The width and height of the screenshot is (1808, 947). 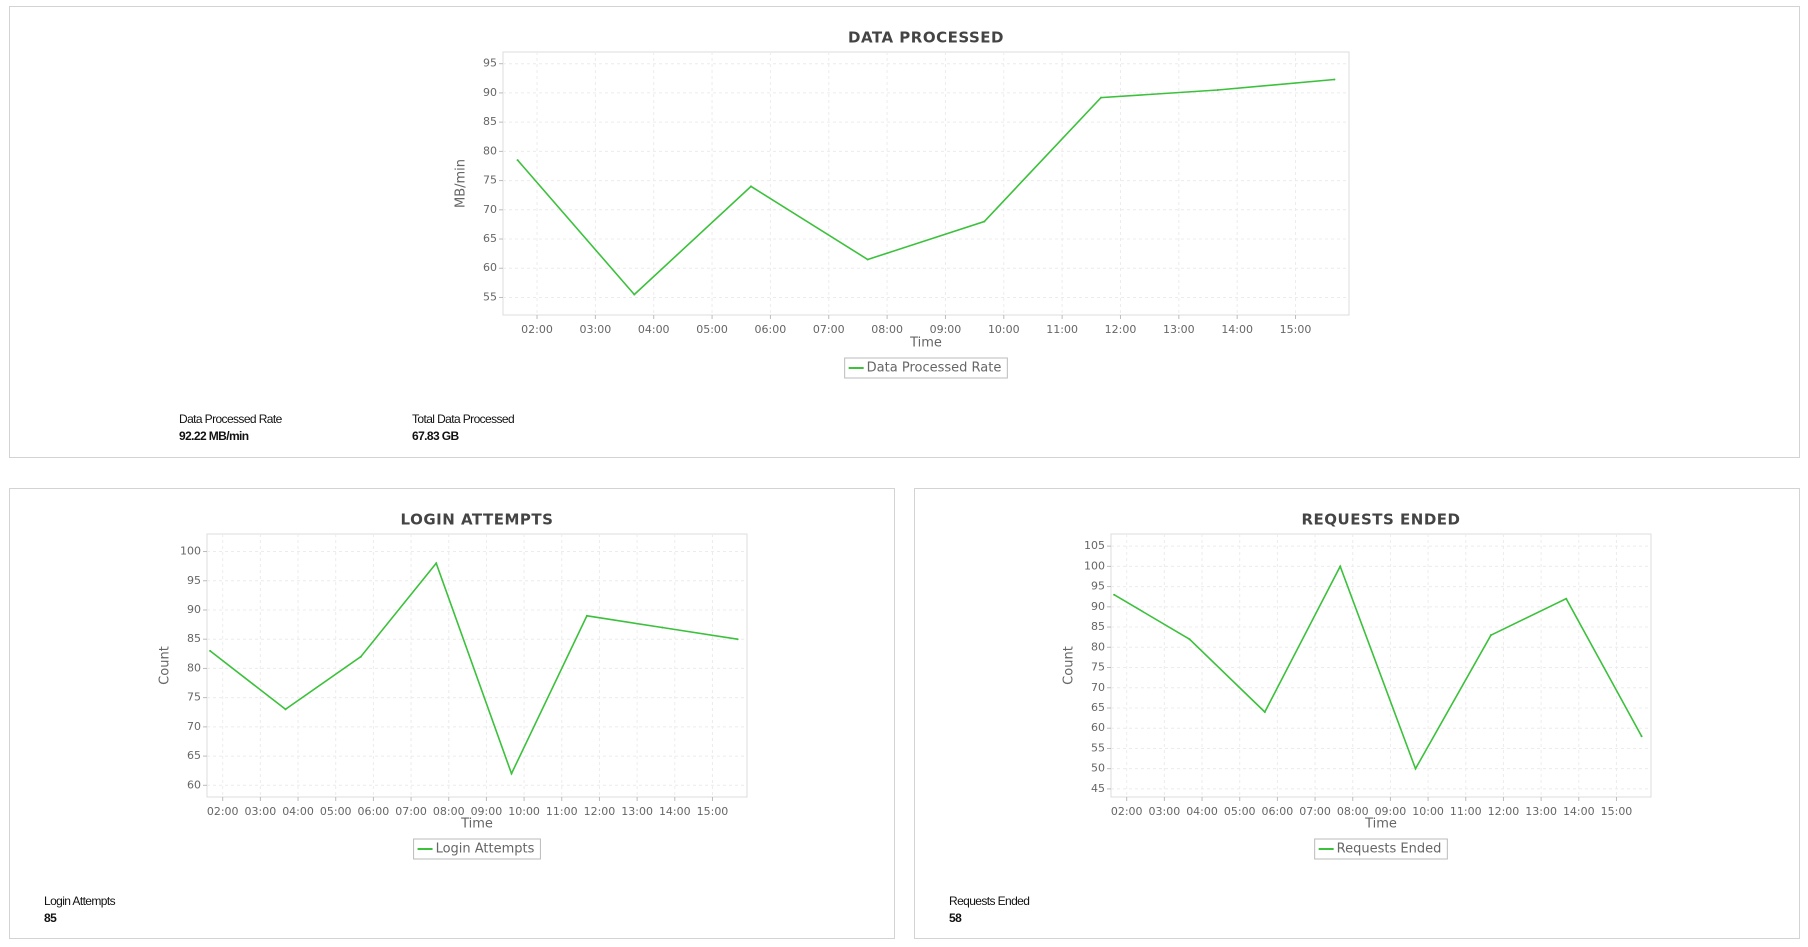 I want to click on requests-ended-title: REQUESTS ENDED, so click(x=1381, y=520).